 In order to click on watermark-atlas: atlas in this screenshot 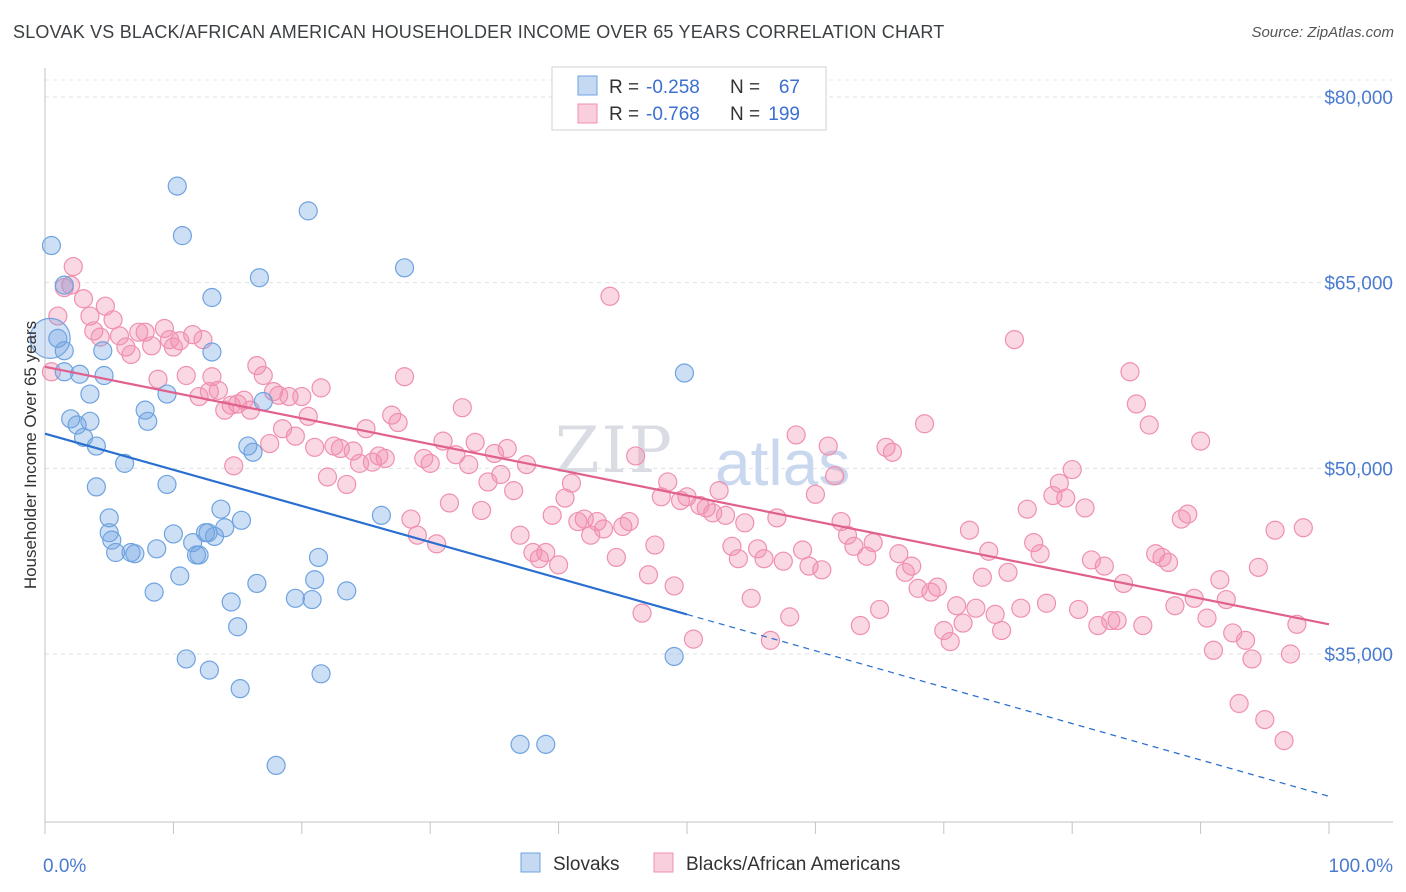, I will do `click(782, 463)`.